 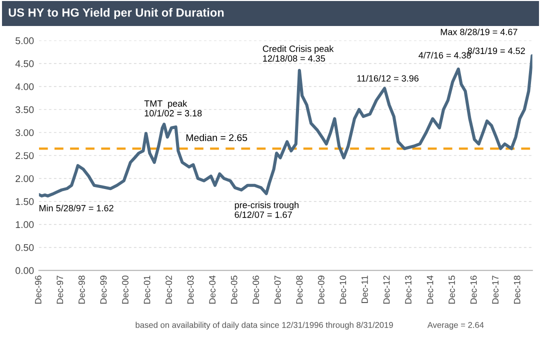 I want to click on x-tick-label: Dec-14, so click(x=430, y=290).